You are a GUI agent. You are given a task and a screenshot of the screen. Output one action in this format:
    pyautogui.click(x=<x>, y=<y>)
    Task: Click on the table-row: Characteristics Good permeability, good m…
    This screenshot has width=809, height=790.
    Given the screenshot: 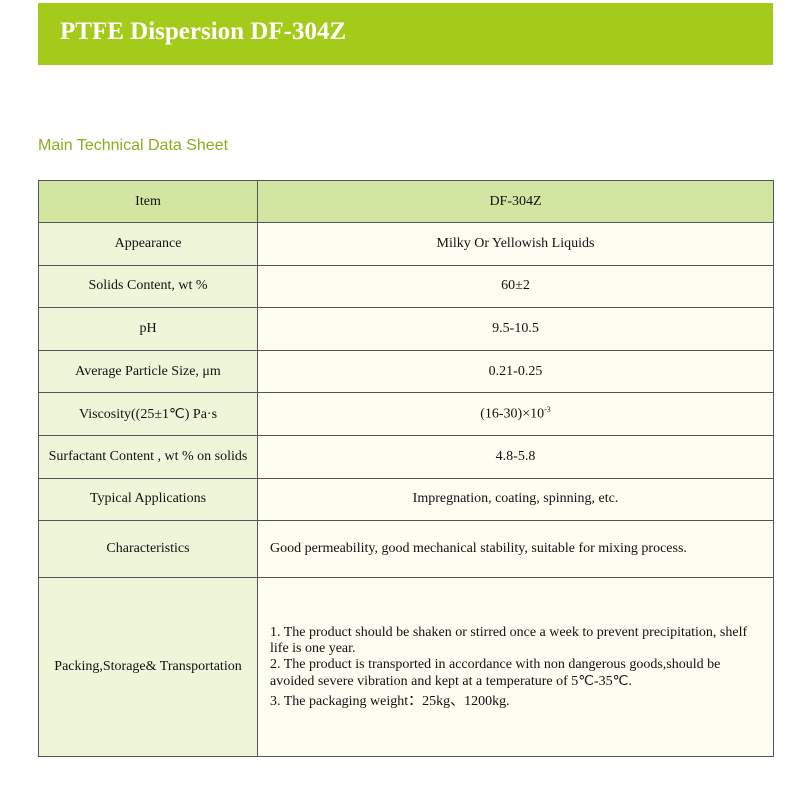 What is the action you would take?
    pyautogui.click(x=406, y=549)
    